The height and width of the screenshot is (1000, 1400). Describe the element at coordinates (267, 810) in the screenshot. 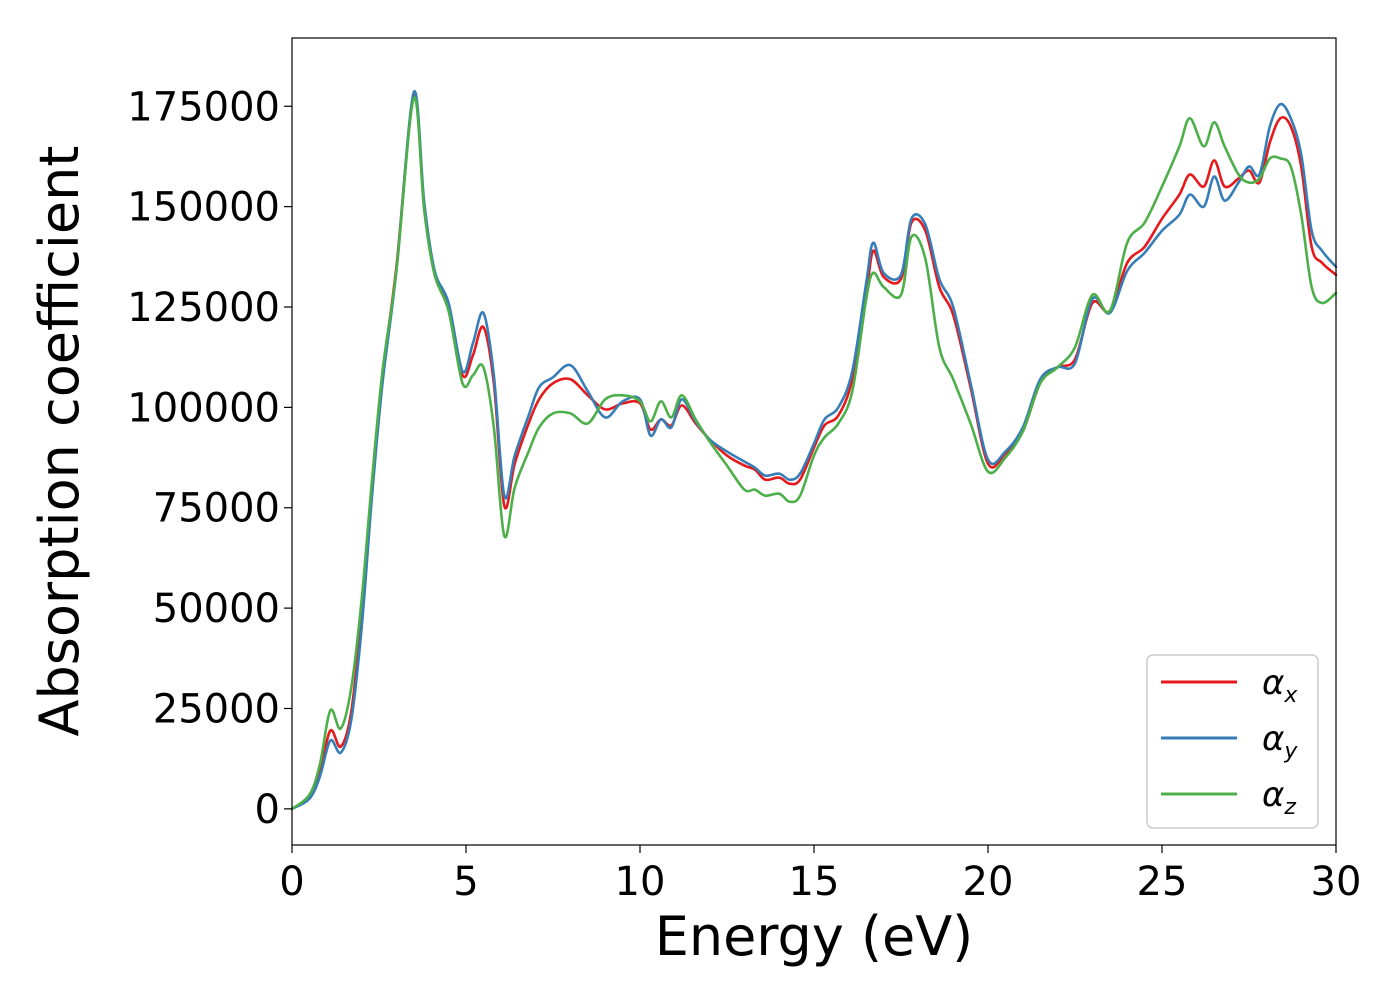

I see `y-tick-label: 0` at that location.